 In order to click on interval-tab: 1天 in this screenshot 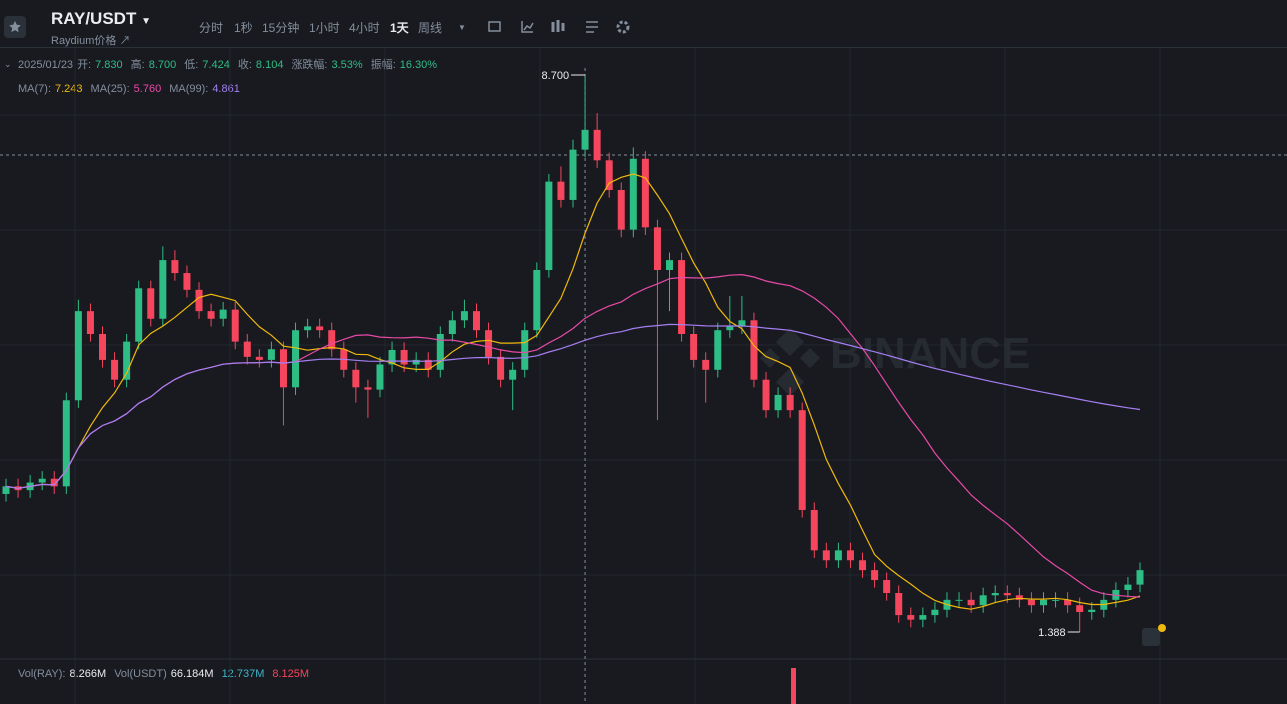, I will do `click(399, 28)`.